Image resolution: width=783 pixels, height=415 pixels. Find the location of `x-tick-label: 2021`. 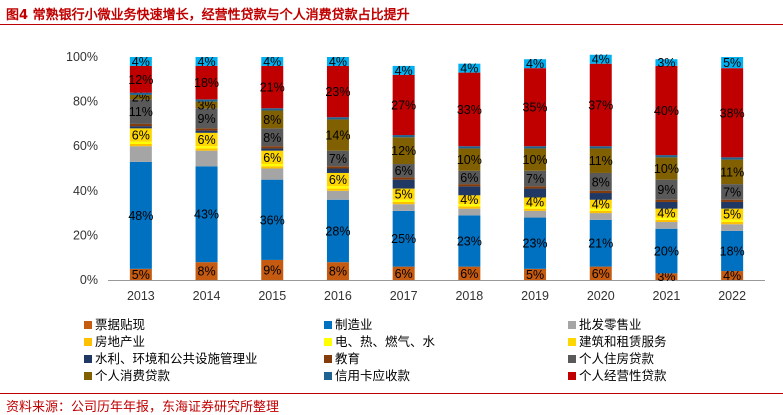

x-tick-label: 2021 is located at coordinates (667, 296).